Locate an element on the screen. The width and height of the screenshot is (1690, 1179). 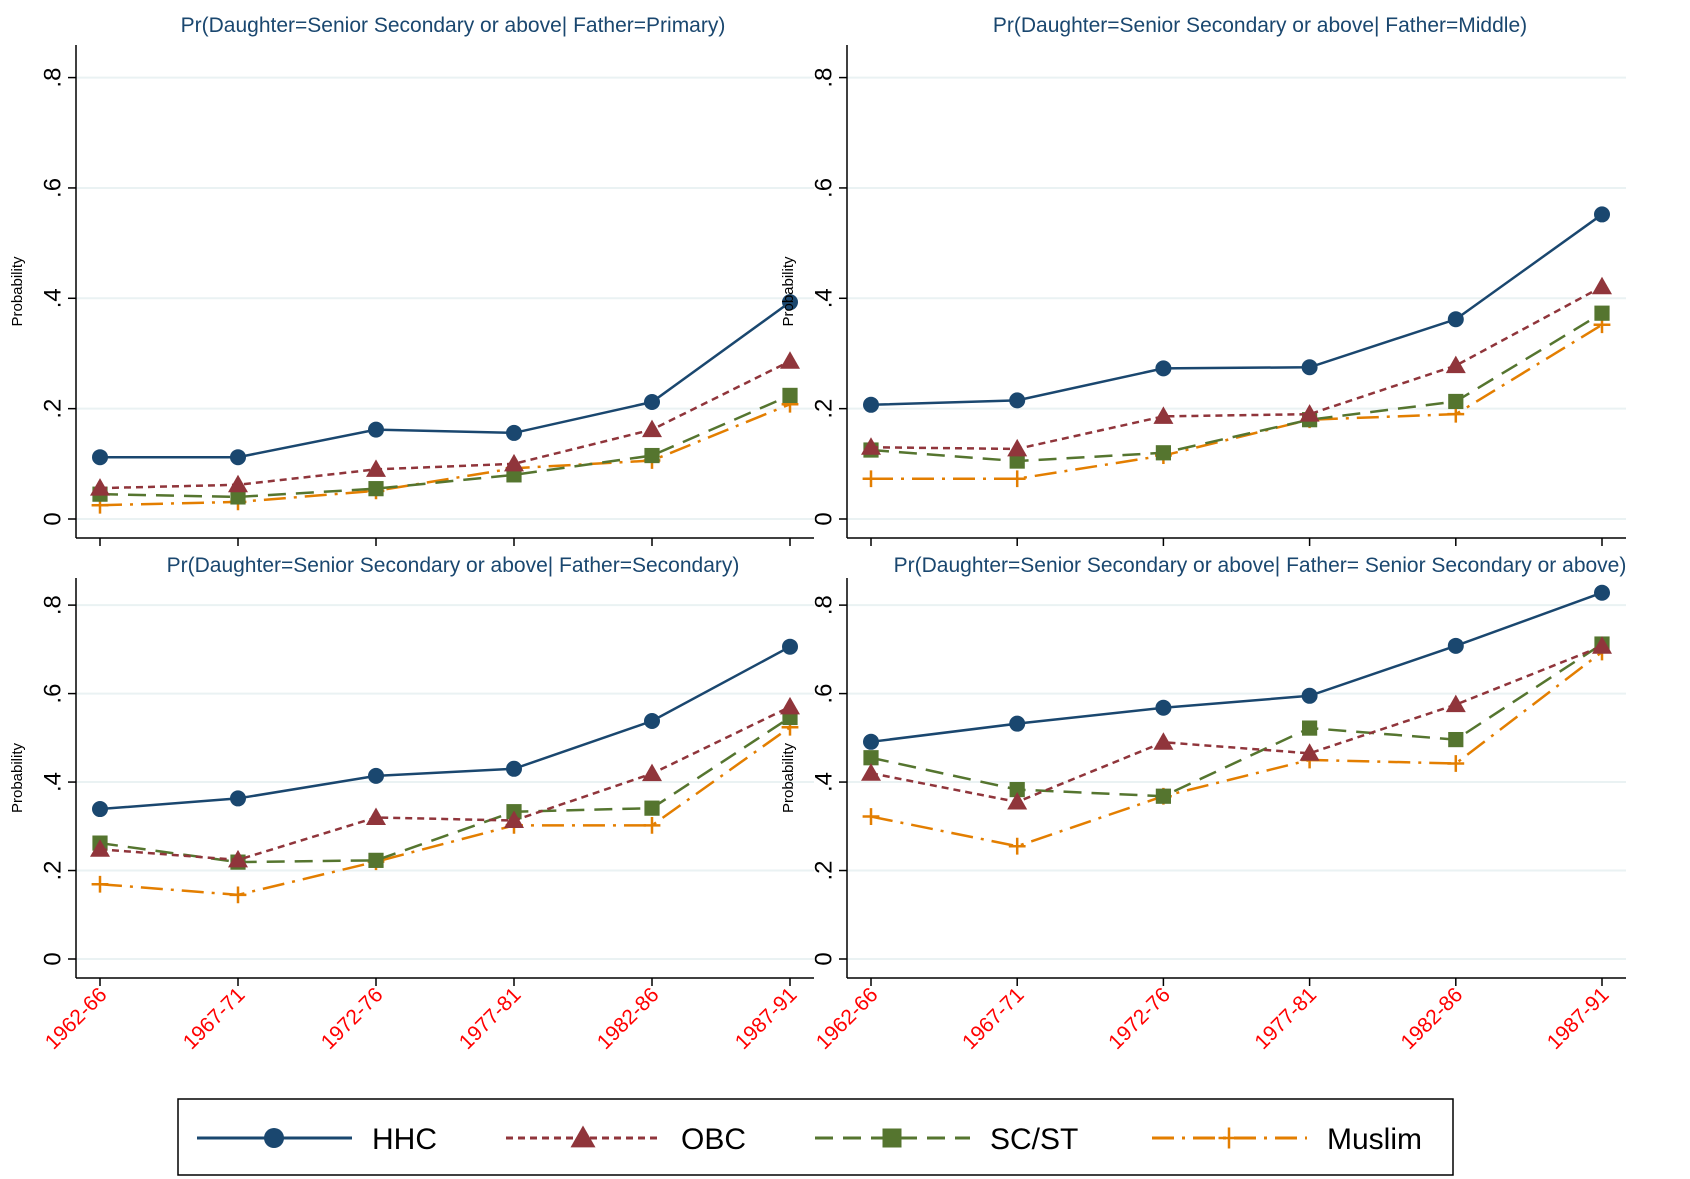
legend: HHC OBC SC/ST Muslim is located at coordinates (815, 1137).